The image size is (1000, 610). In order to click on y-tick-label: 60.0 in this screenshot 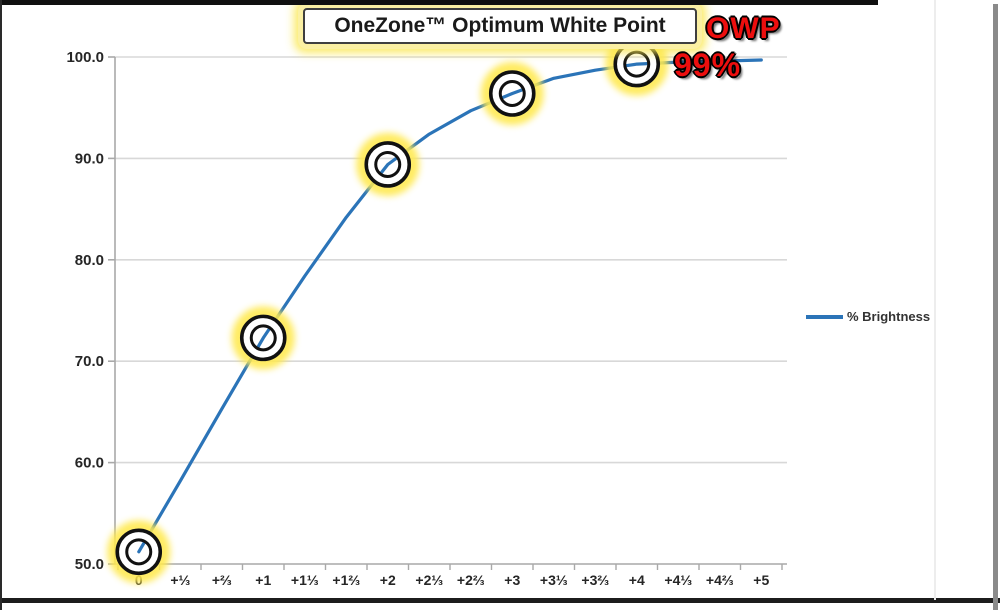, I will do `click(89, 463)`.